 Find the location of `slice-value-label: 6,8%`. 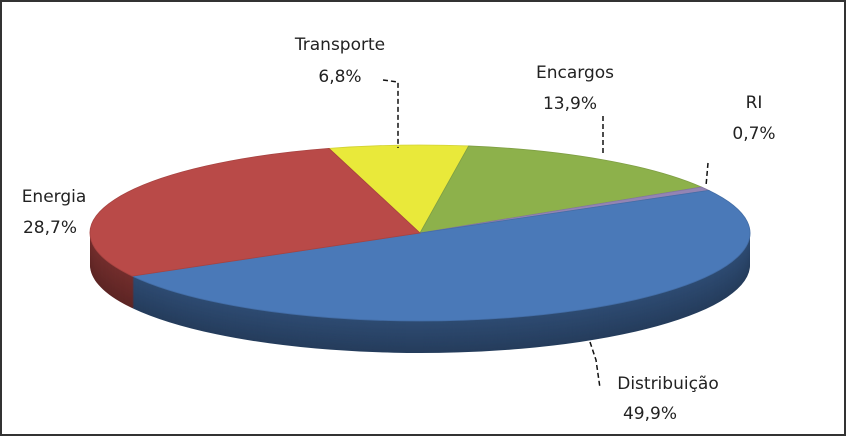

slice-value-label: 6,8% is located at coordinates (339, 77).